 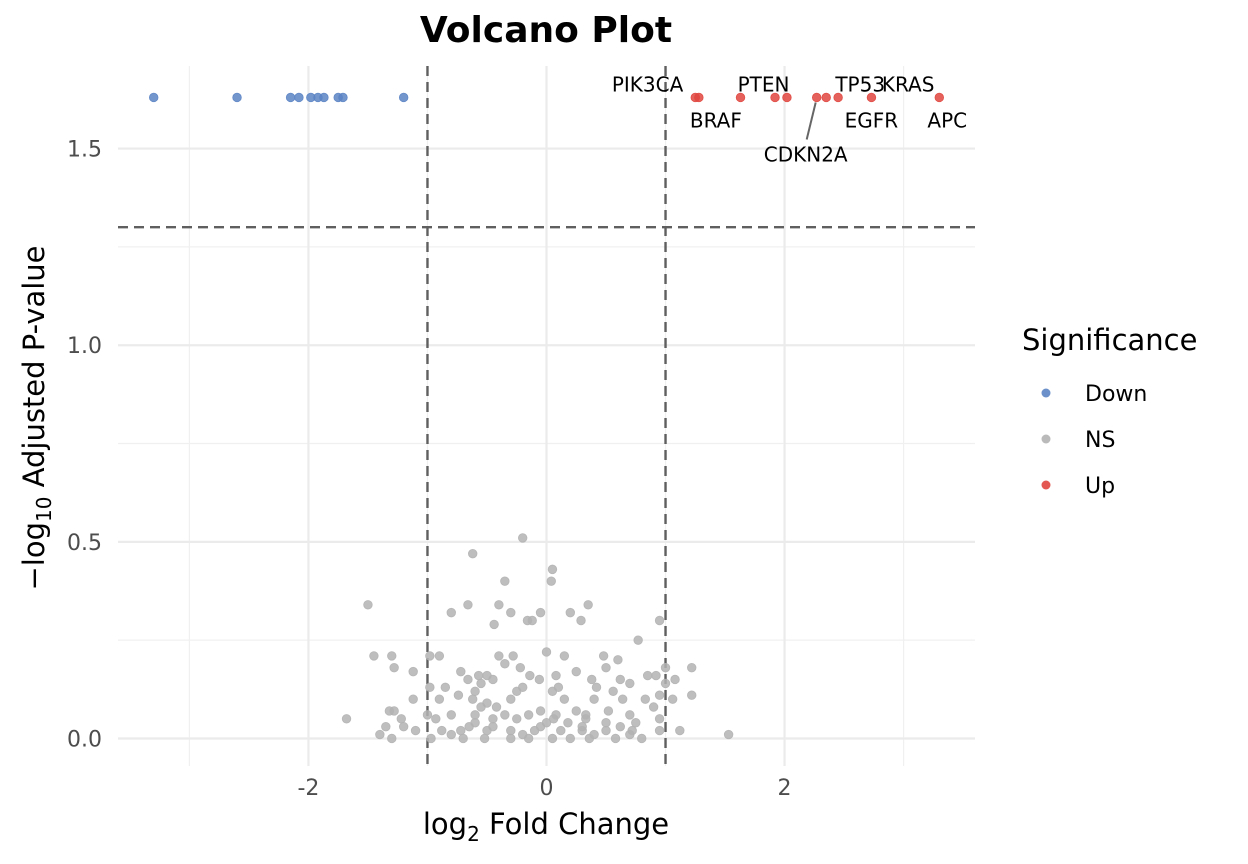 What do you see at coordinates (1046, 439) in the screenshot?
I see `legend-key-ns` at bounding box center [1046, 439].